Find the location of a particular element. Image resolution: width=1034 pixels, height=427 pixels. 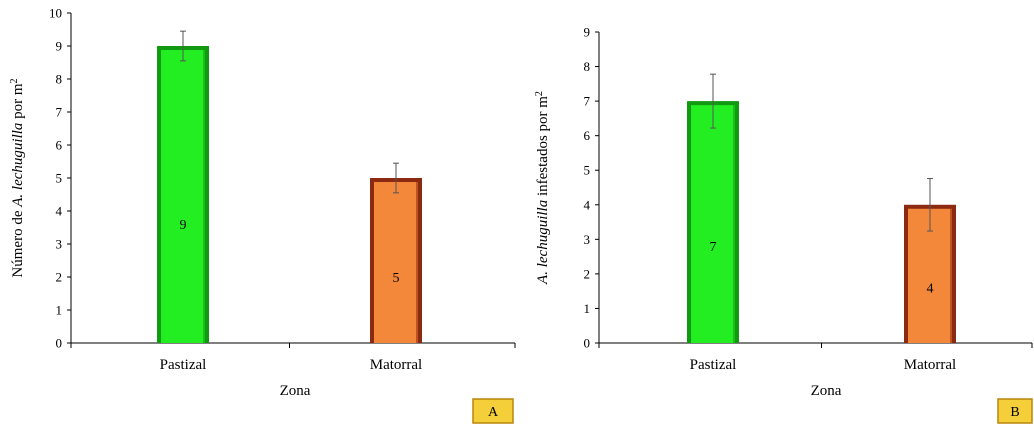

y-tick-label-a-7: 7 is located at coordinates (59, 112).